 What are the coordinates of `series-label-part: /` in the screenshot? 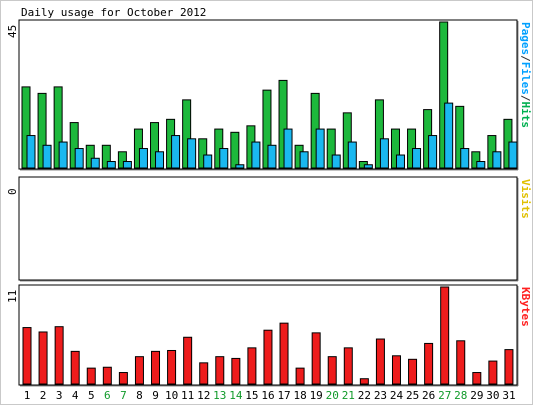 It's located at (525, 98).